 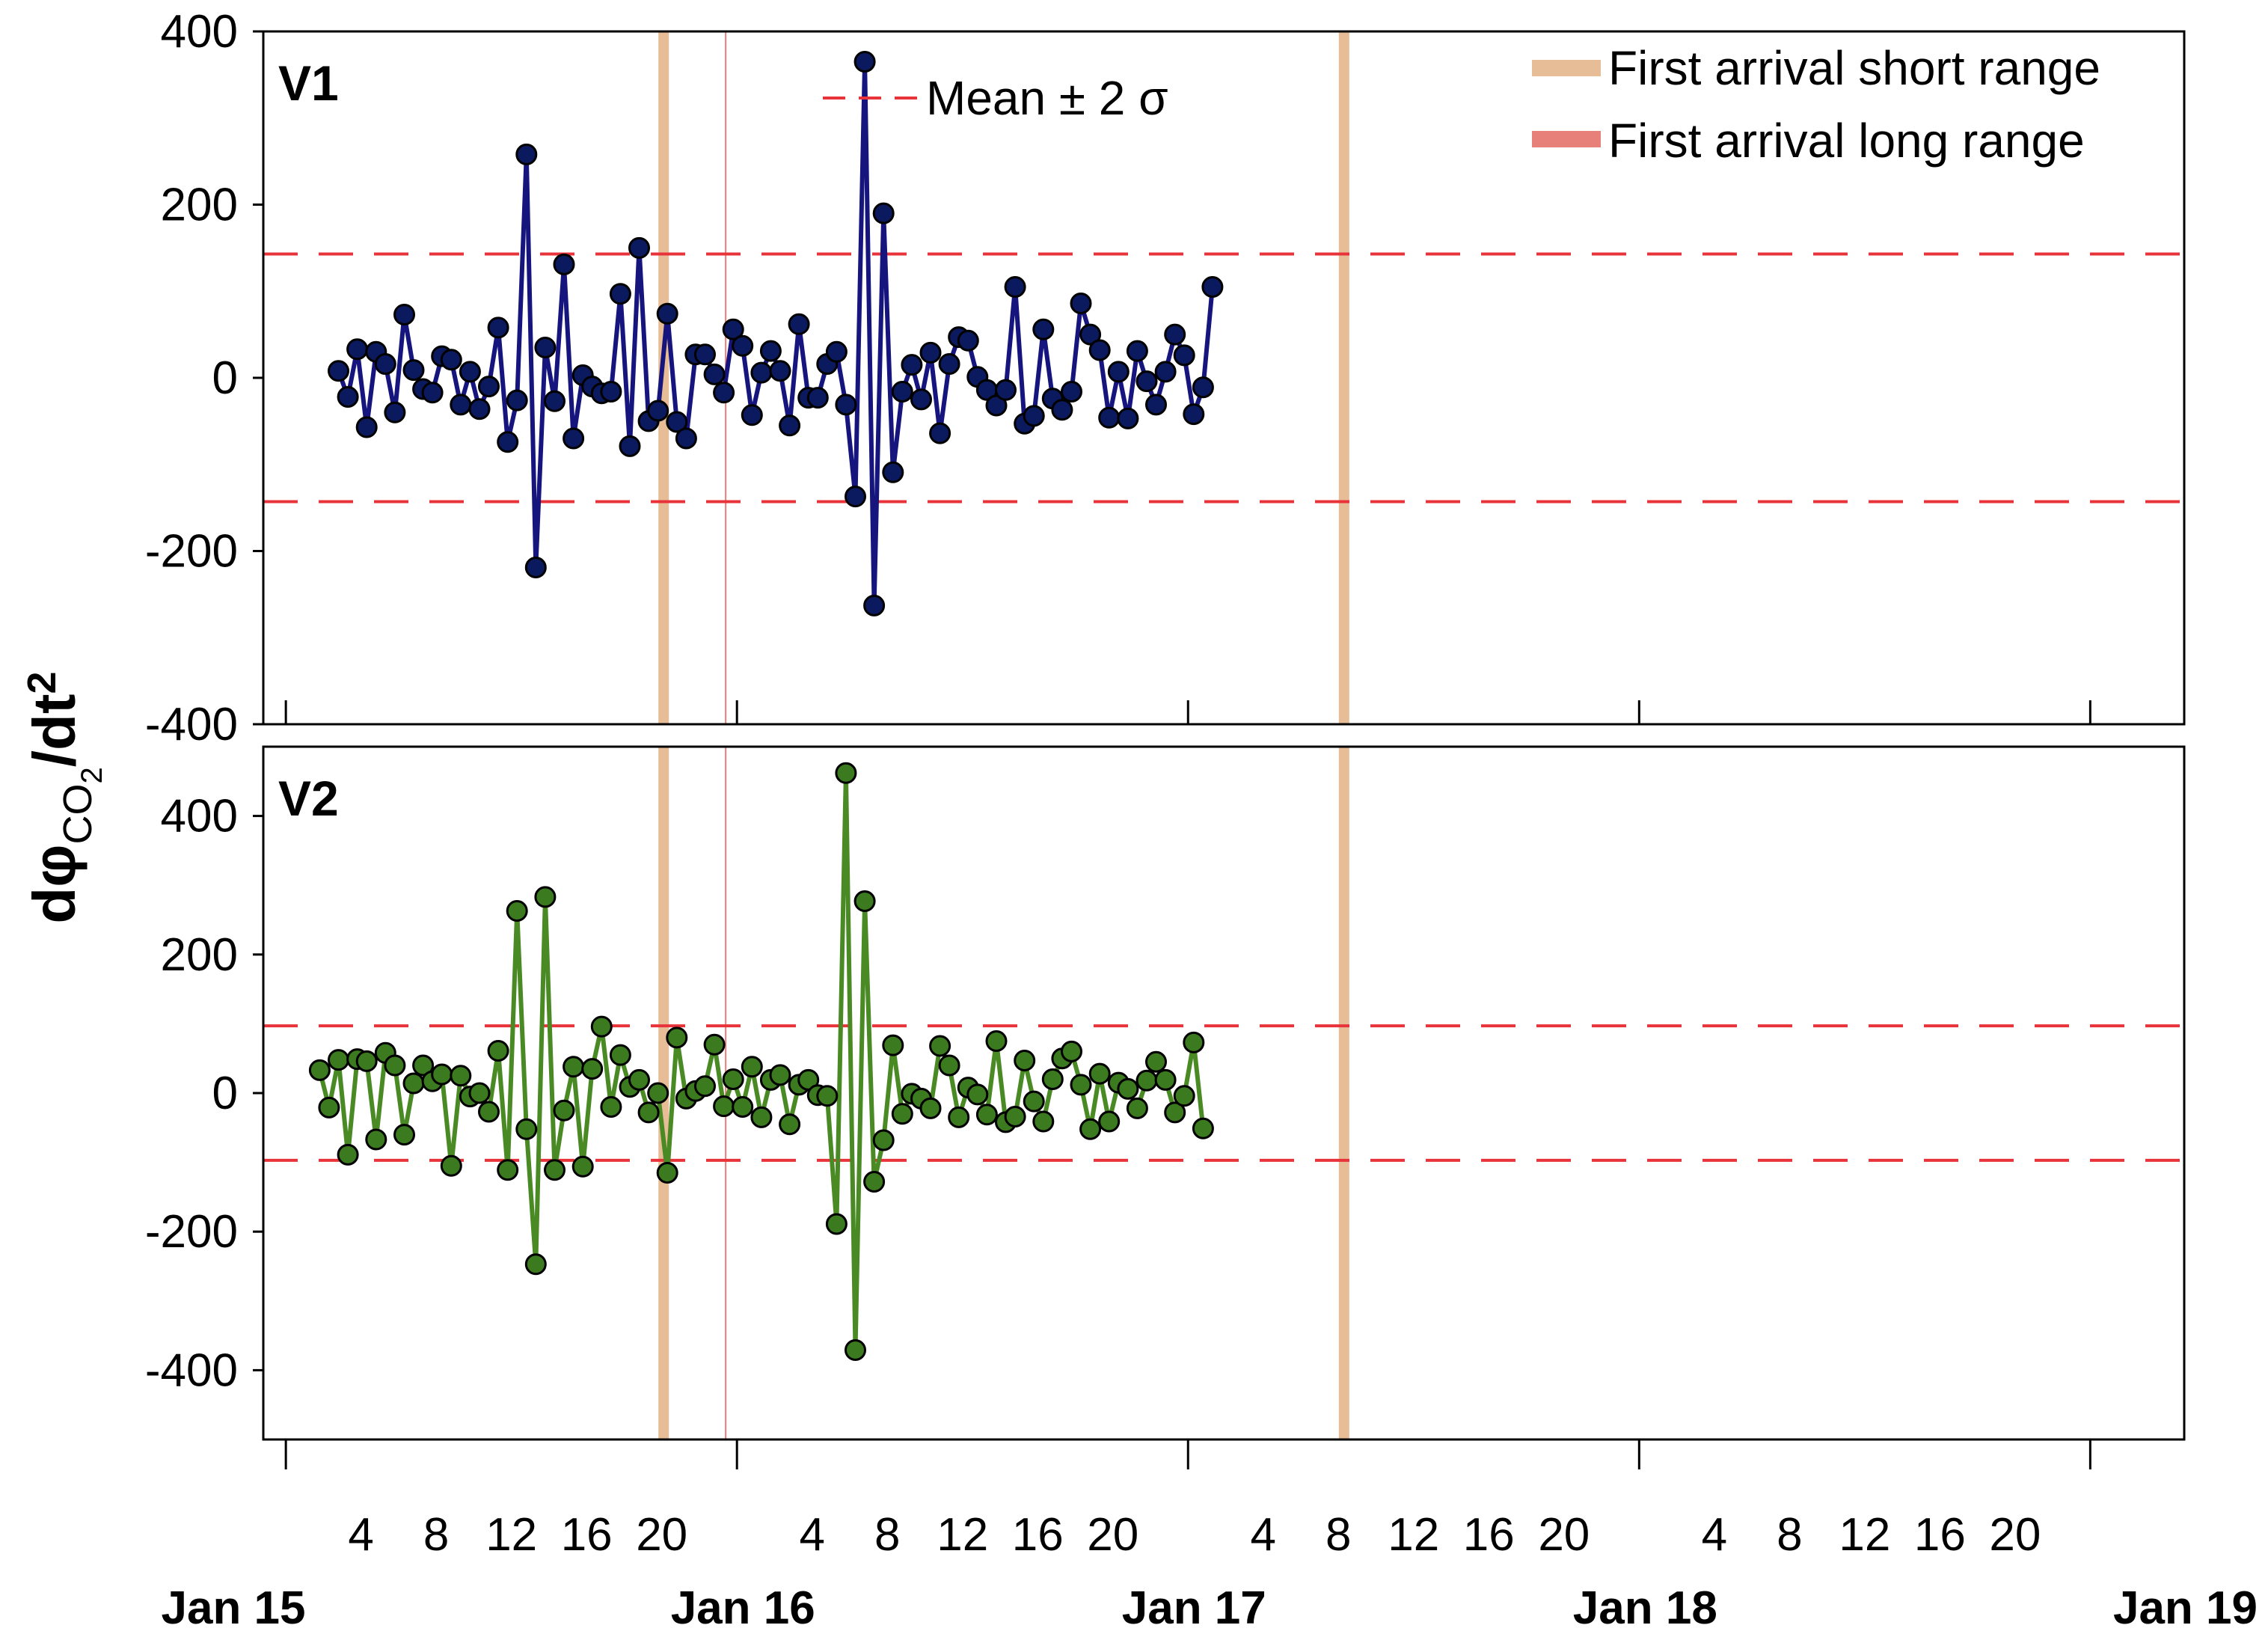 I want to click on v1-y-tick-label: 0, so click(x=225, y=378).